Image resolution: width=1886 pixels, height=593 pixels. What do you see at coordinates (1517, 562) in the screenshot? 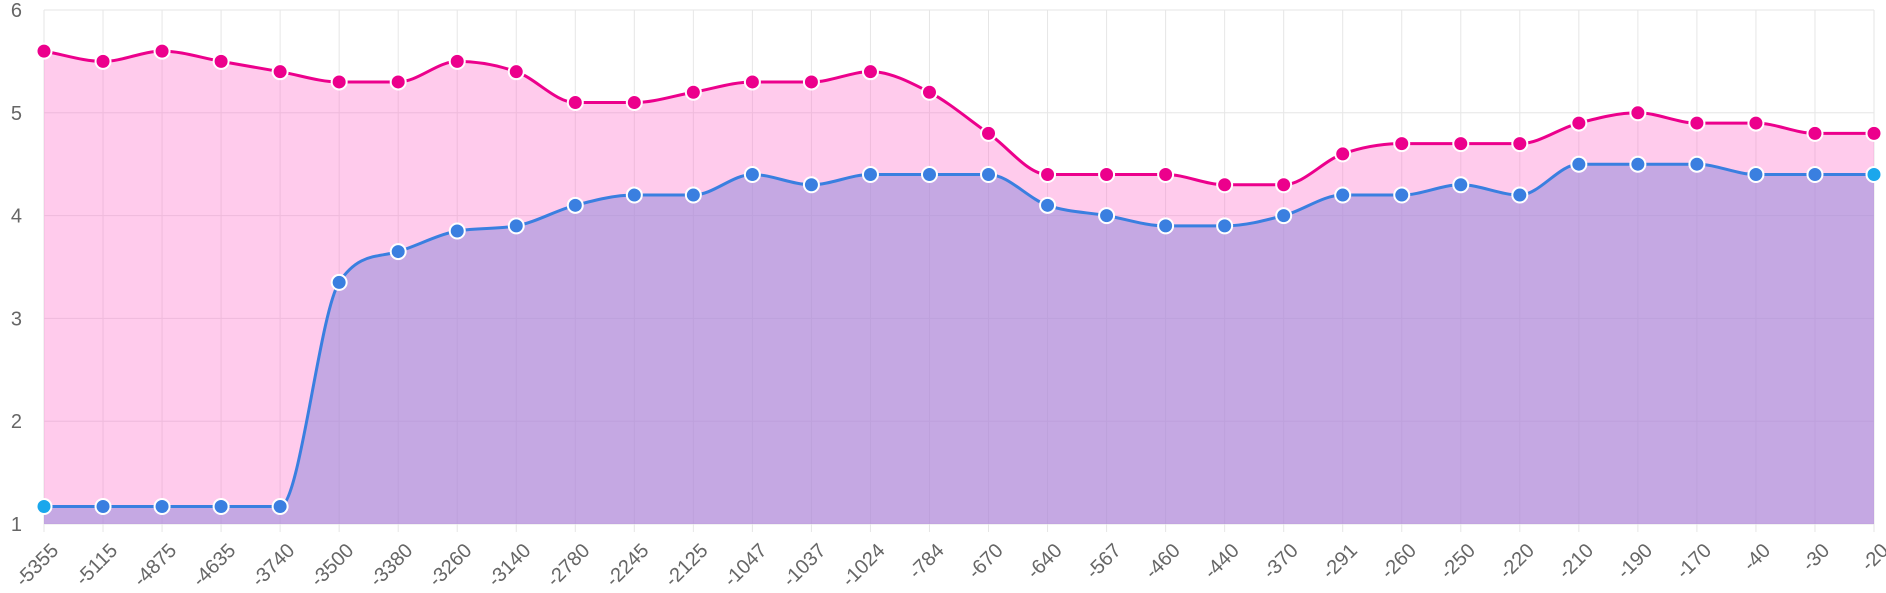
I see `x-tick-label: -220` at bounding box center [1517, 562].